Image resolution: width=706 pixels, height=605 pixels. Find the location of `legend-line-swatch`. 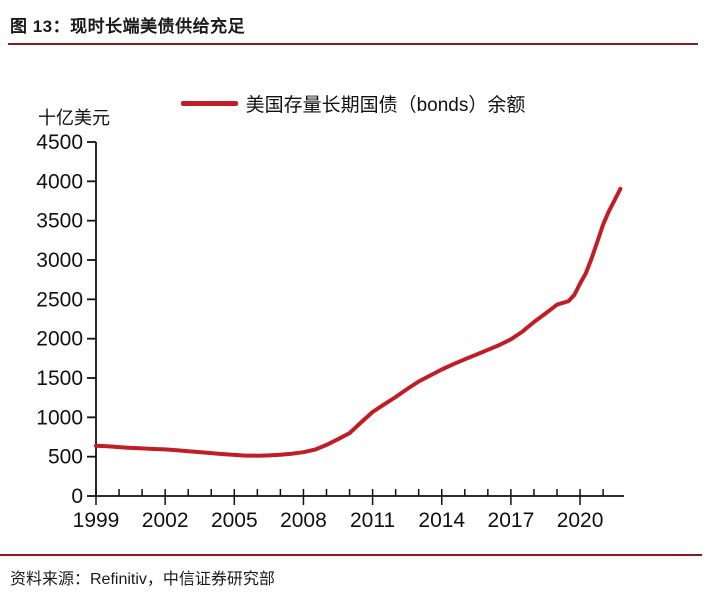

legend-line-swatch is located at coordinates (209, 103).